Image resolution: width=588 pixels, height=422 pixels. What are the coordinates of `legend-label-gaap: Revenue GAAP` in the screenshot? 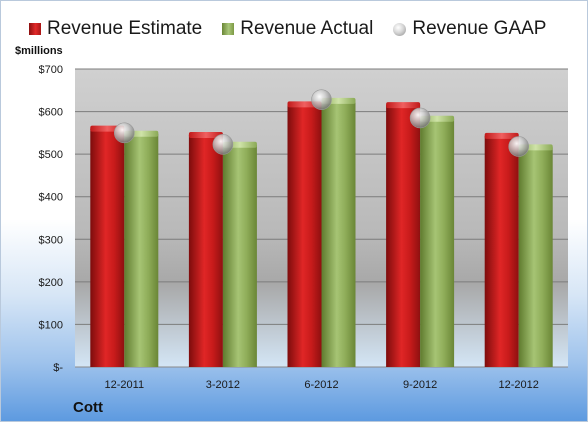 It's located at (479, 28).